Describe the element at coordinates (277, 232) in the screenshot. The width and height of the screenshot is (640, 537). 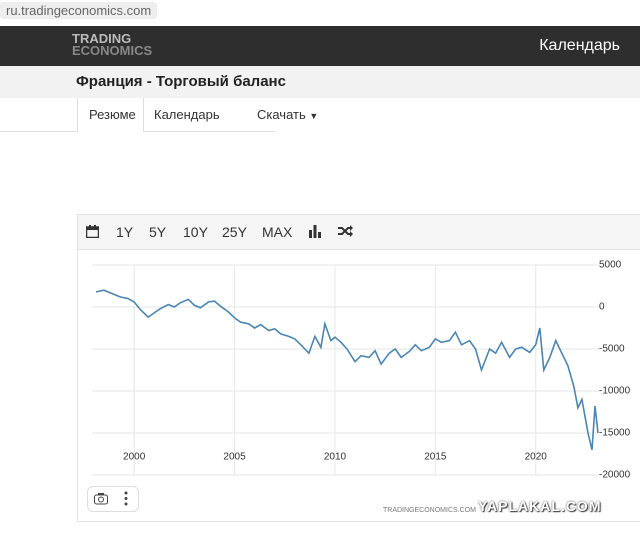
I see `range-button: MAX` at that location.